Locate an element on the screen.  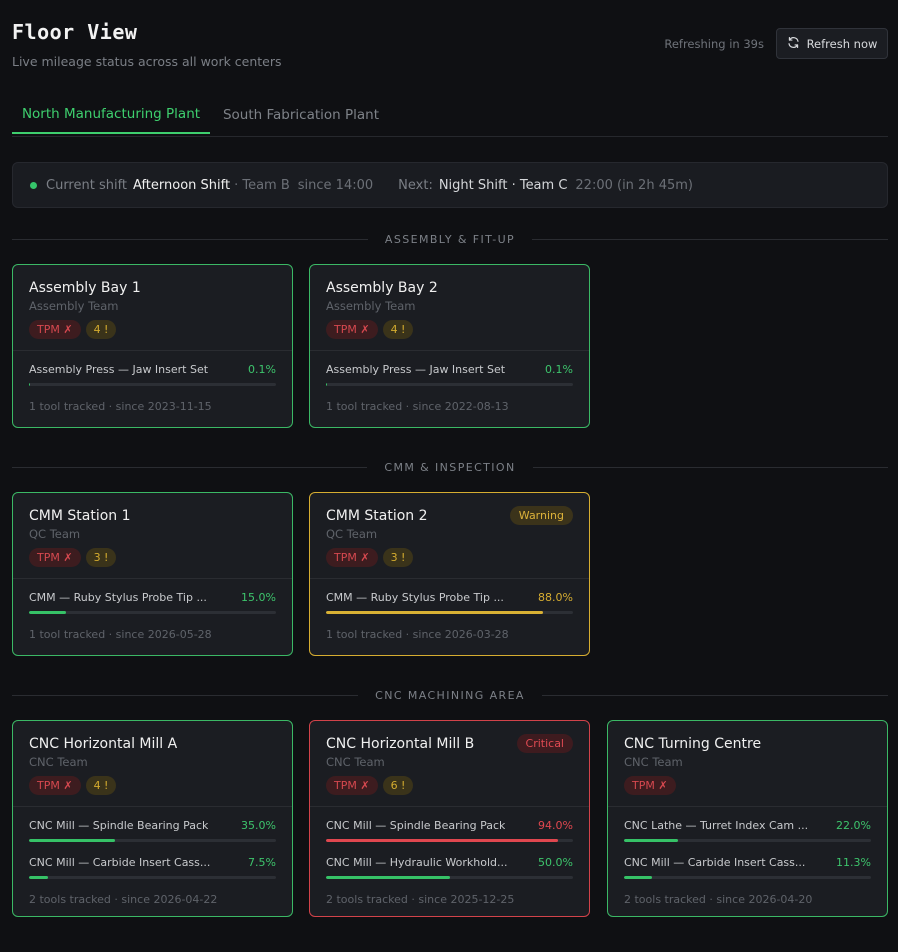
card-footer: 2 tools tracked · since 2025-12-25 is located at coordinates (420, 899).